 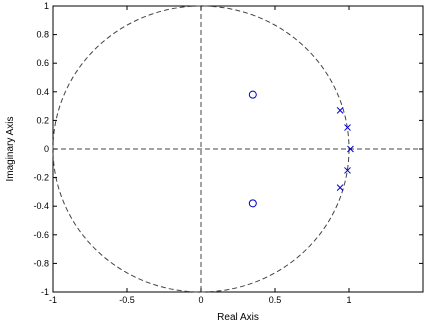 I want to click on y-tick-label: 0.6, so click(x=42, y=63).